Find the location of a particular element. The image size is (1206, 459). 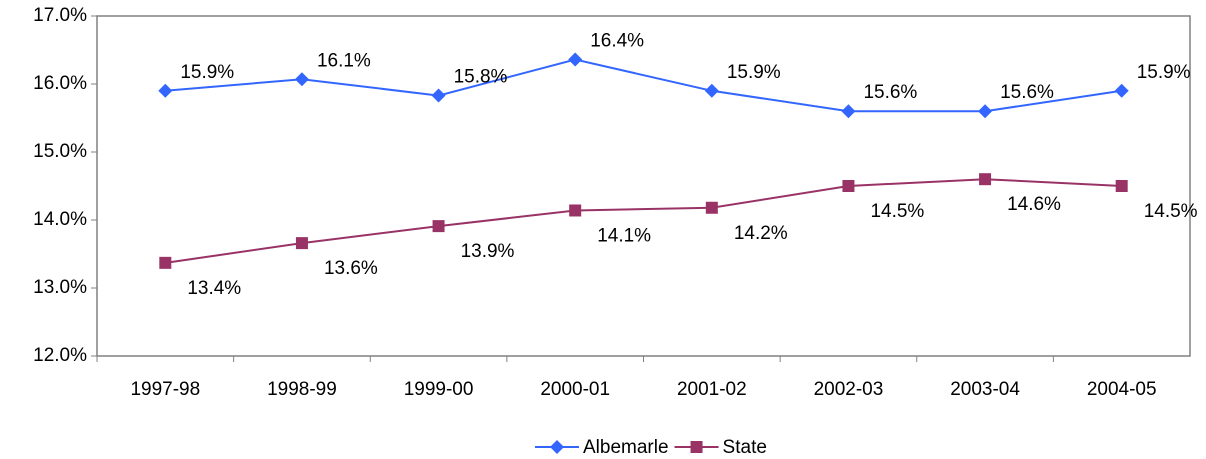

data-label: 15.8% is located at coordinates (481, 77).